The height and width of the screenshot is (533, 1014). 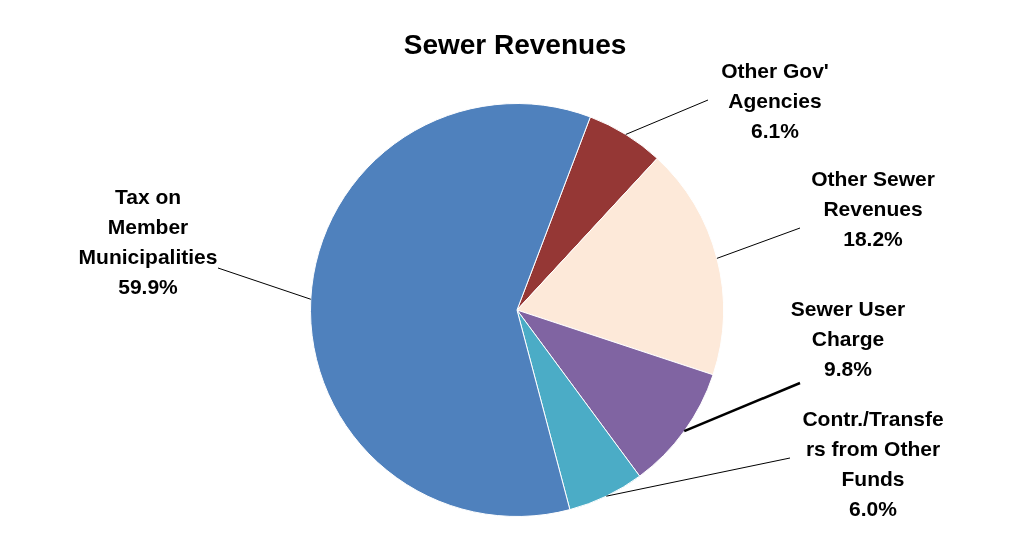 What do you see at coordinates (148, 286) in the screenshot?
I see `data-label: 59.9%` at bounding box center [148, 286].